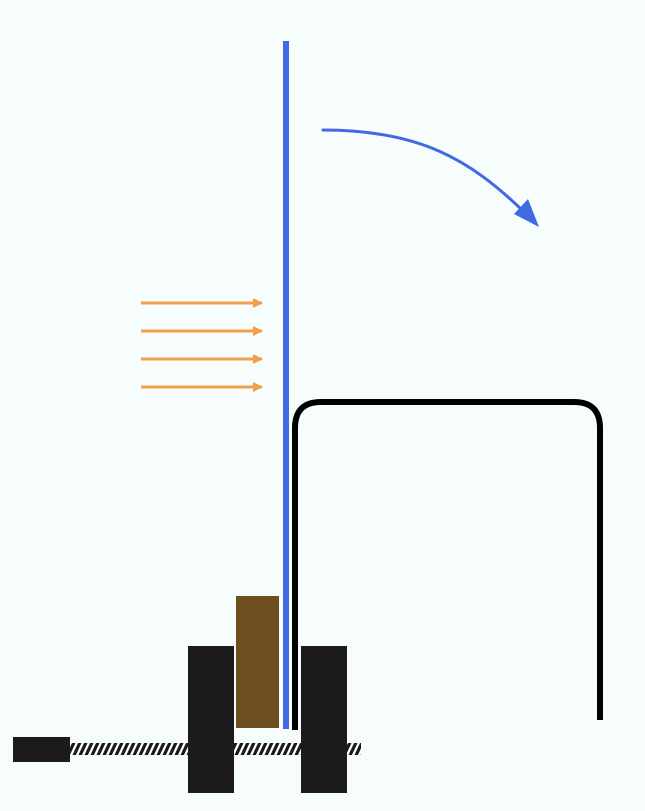 This screenshot has width=645, height=811. What do you see at coordinates (202, 345) in the screenshot?
I see `force-arrows` at bounding box center [202, 345].